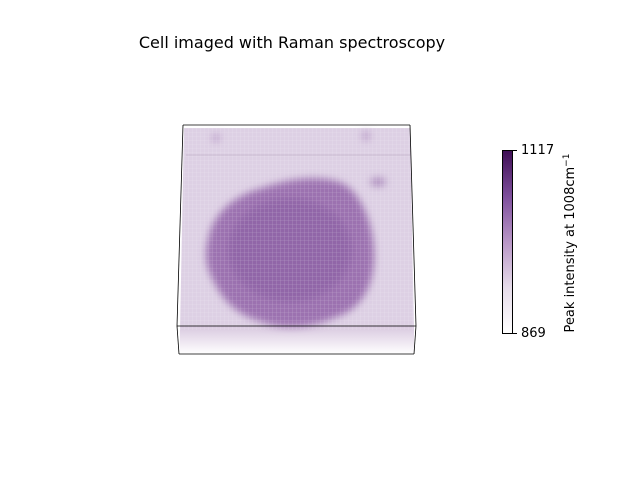 The height and width of the screenshot is (480, 640). I want to click on colorbar-label-text: Peak intensity at 1008cm−1, so click(570, 243).